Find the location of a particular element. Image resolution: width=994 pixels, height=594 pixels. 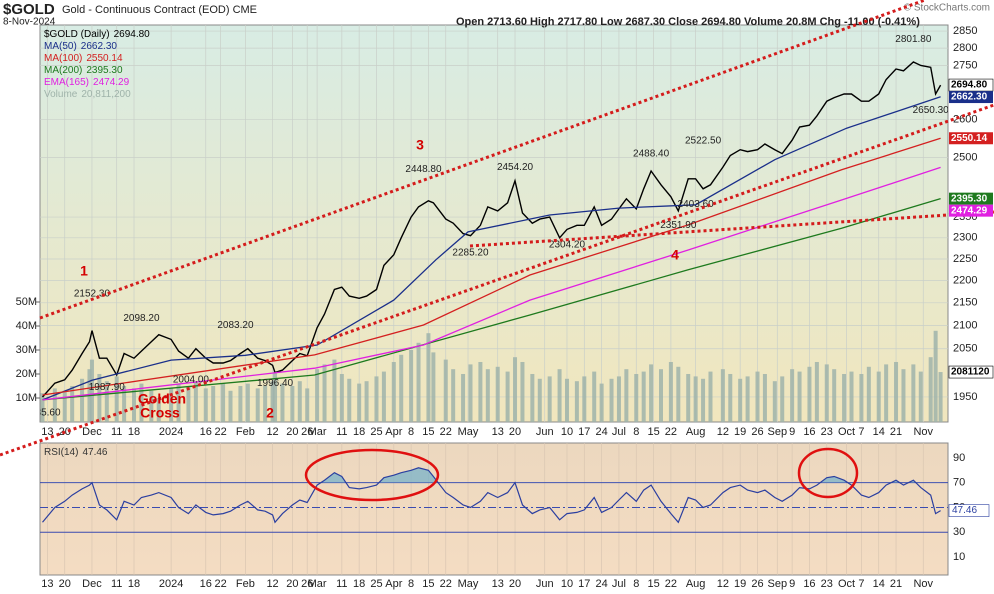

x-tick-label: 17 is located at coordinates (584, 584).